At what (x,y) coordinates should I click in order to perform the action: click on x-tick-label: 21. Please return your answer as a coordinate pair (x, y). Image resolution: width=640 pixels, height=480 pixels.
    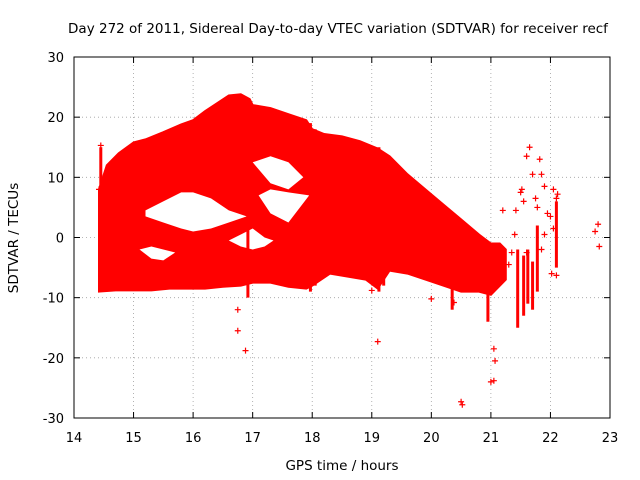
    Looking at the image, I should click on (491, 438).